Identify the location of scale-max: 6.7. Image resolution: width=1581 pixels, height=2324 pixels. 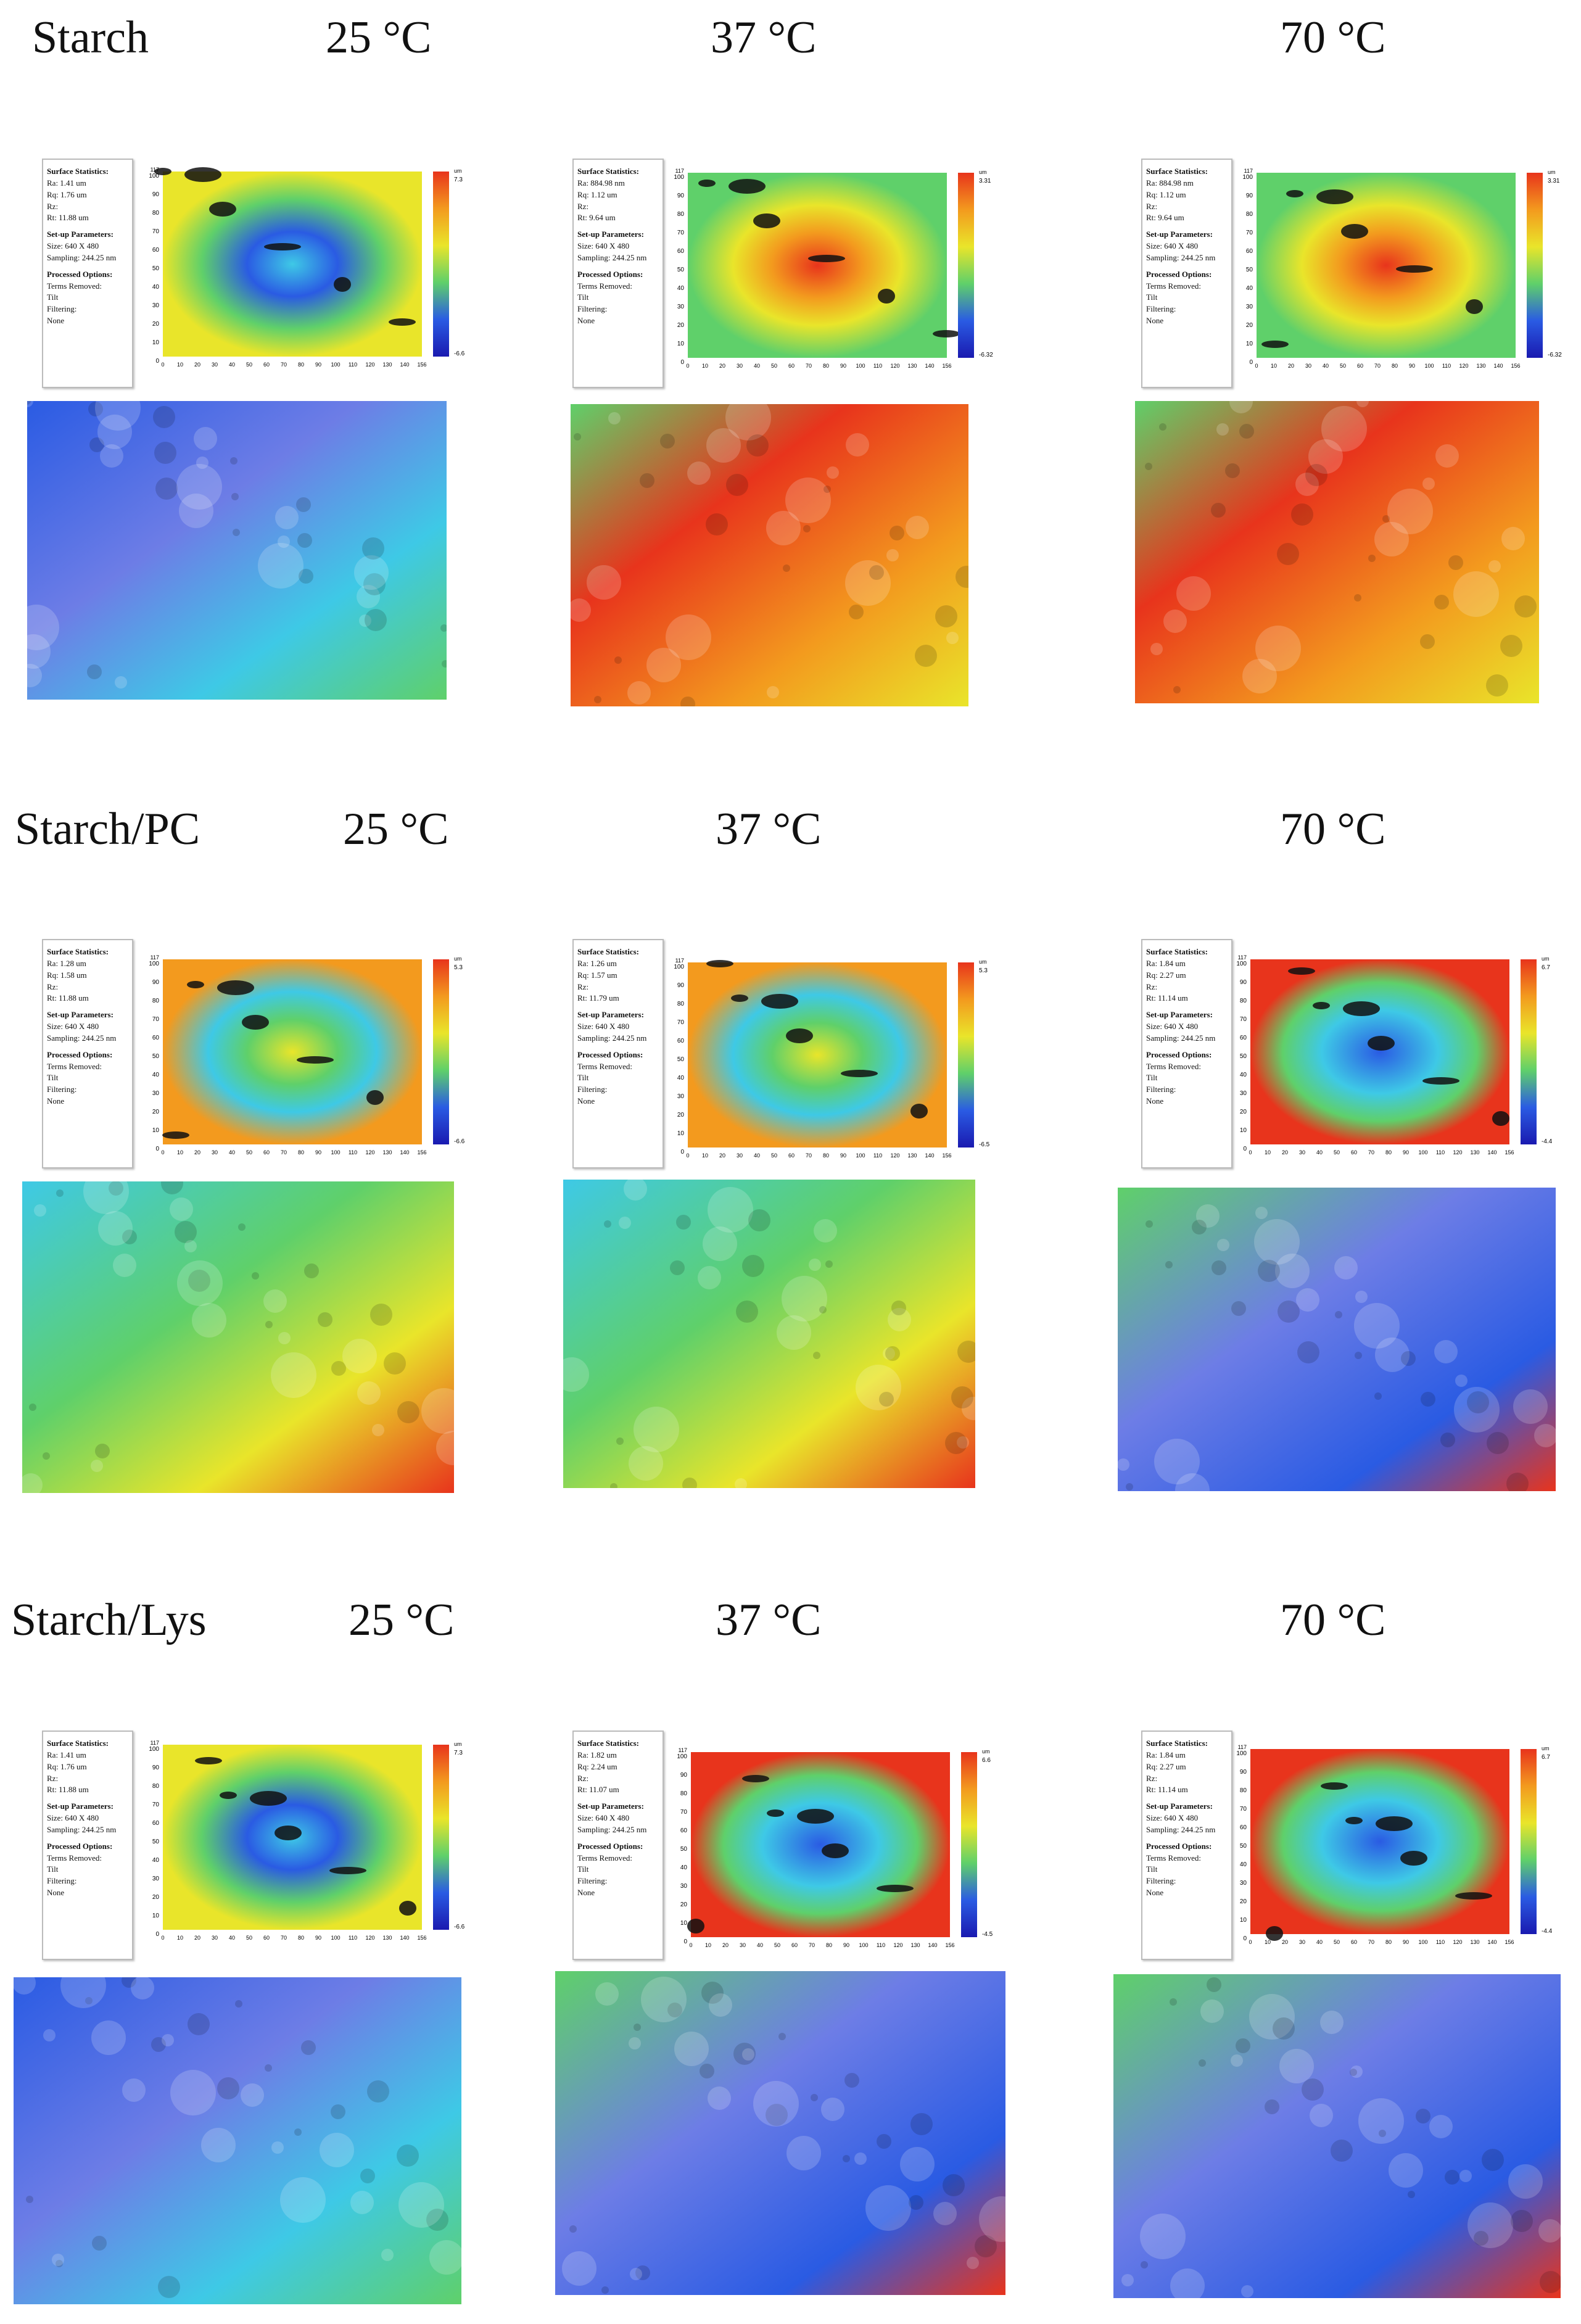
(1546, 968).